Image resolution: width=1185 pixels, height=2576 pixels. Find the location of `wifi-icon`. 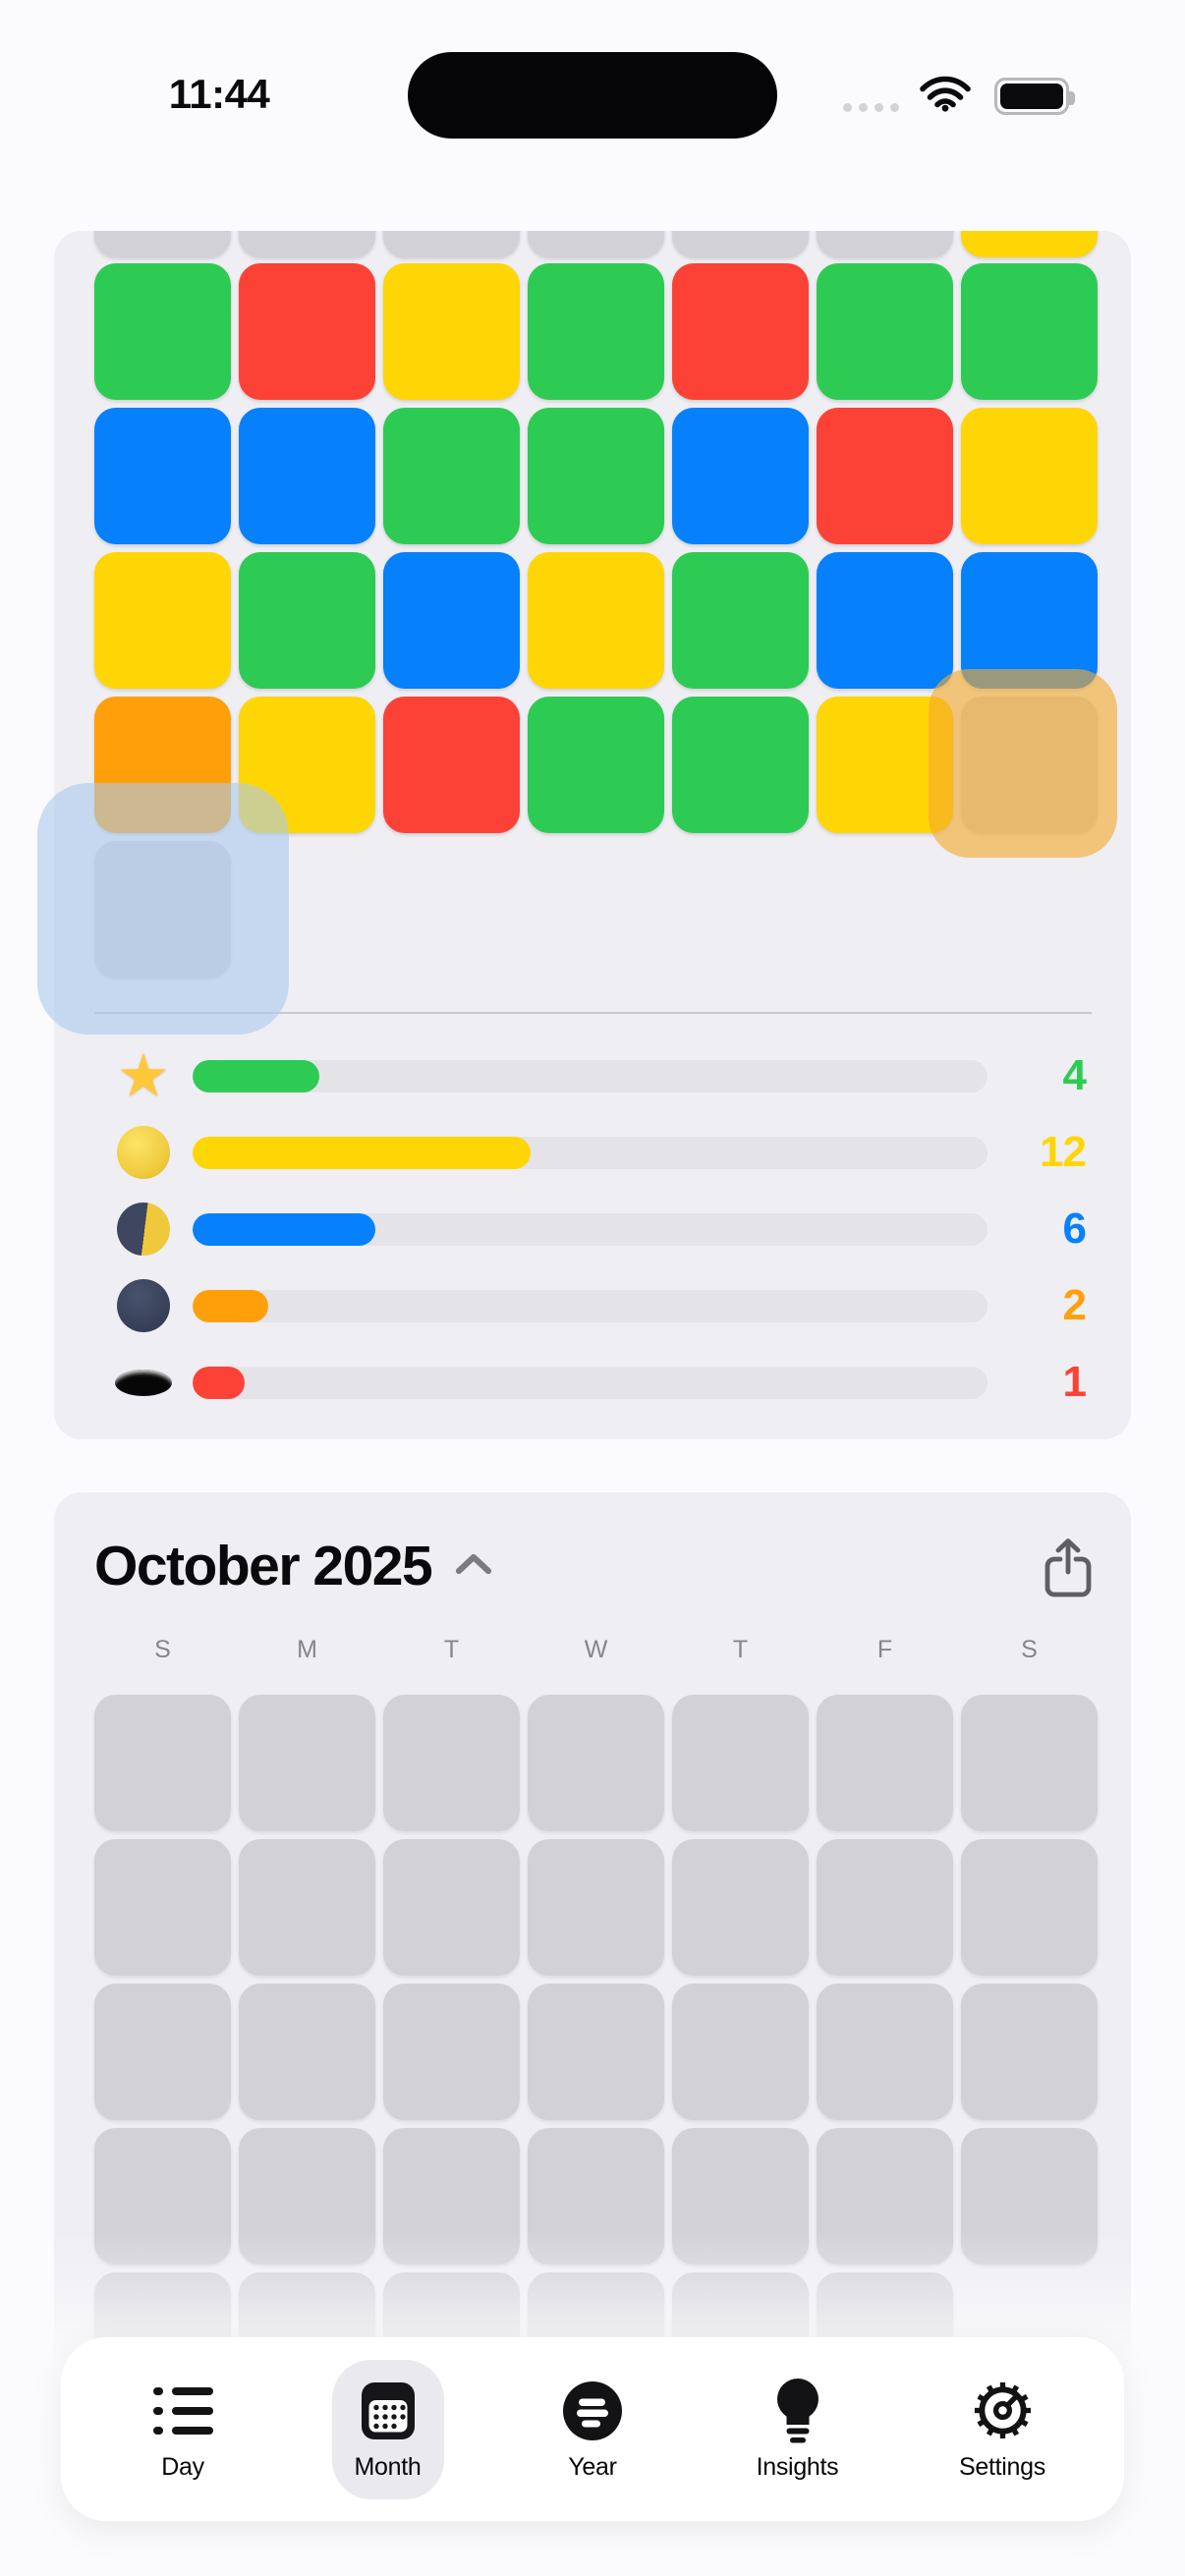

wifi-icon is located at coordinates (946, 96).